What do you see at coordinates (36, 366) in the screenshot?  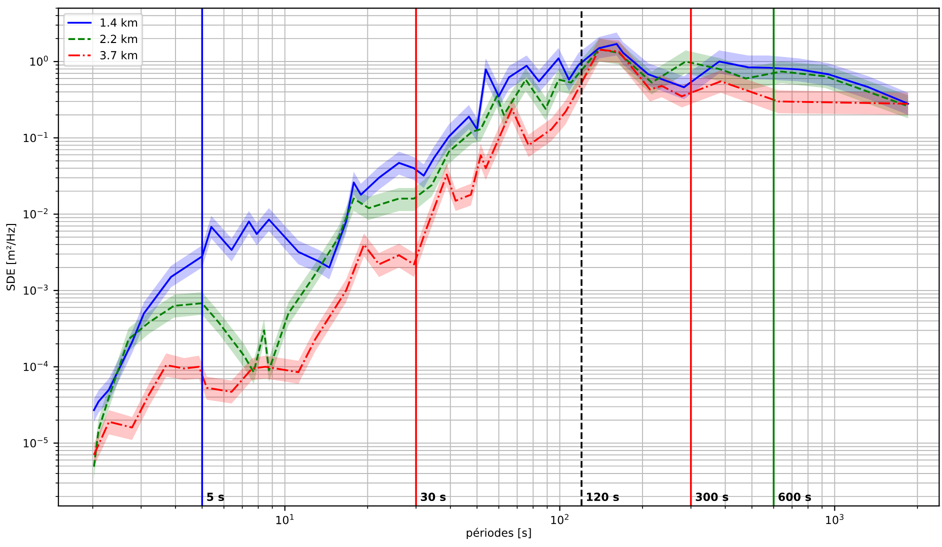 I see `y-tick-label: 10$^{−4}$` at bounding box center [36, 366].